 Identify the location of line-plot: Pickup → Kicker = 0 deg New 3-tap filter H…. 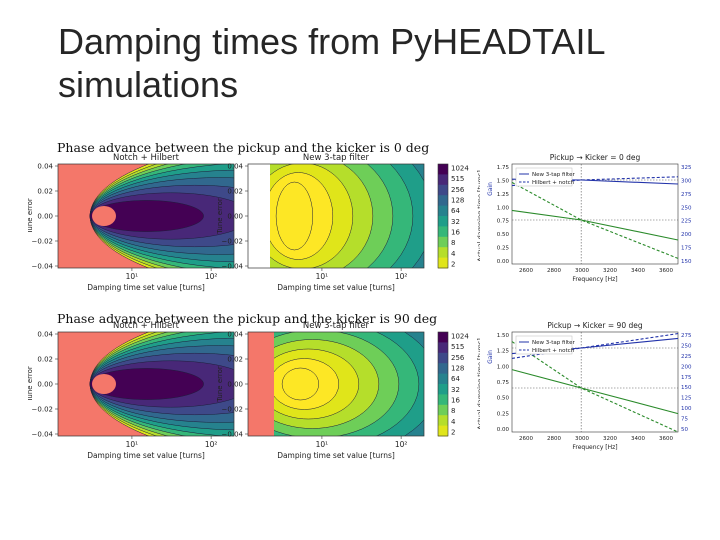
(589, 218).